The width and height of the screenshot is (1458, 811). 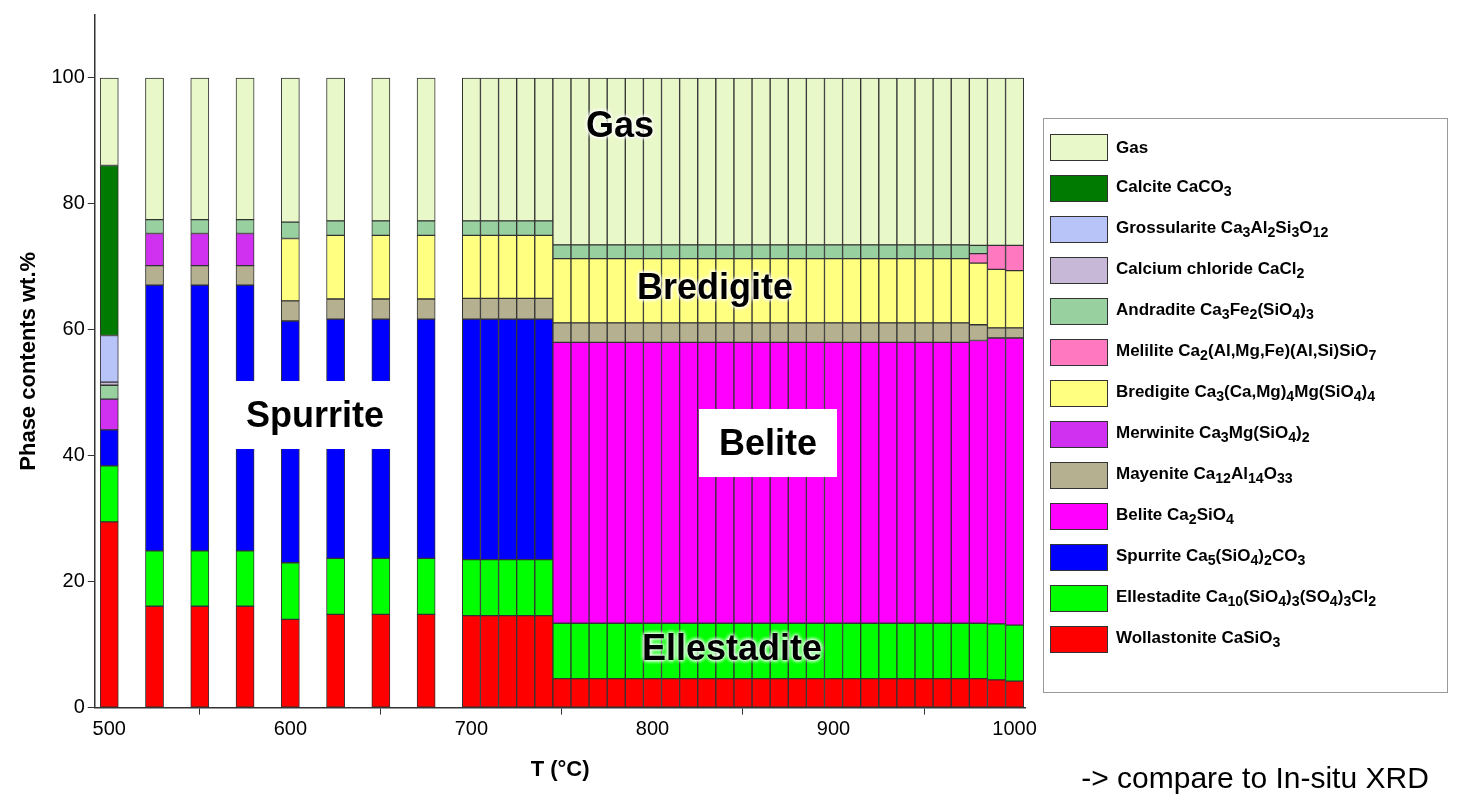 I want to click on y-tick-label: 0, so click(x=79, y=706).